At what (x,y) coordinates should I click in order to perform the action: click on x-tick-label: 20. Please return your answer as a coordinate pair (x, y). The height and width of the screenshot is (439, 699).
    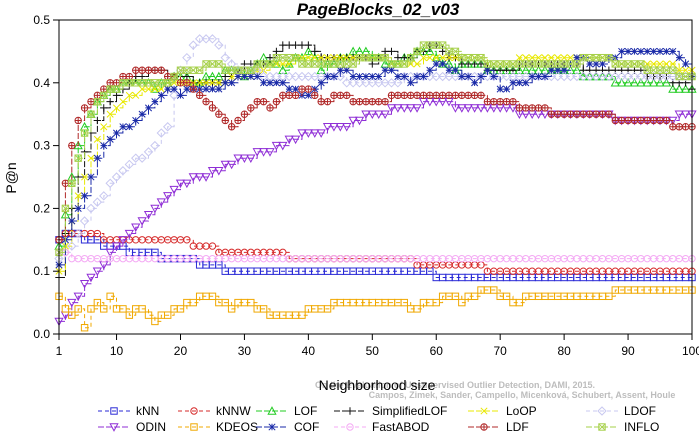
    Looking at the image, I should click on (181, 351).